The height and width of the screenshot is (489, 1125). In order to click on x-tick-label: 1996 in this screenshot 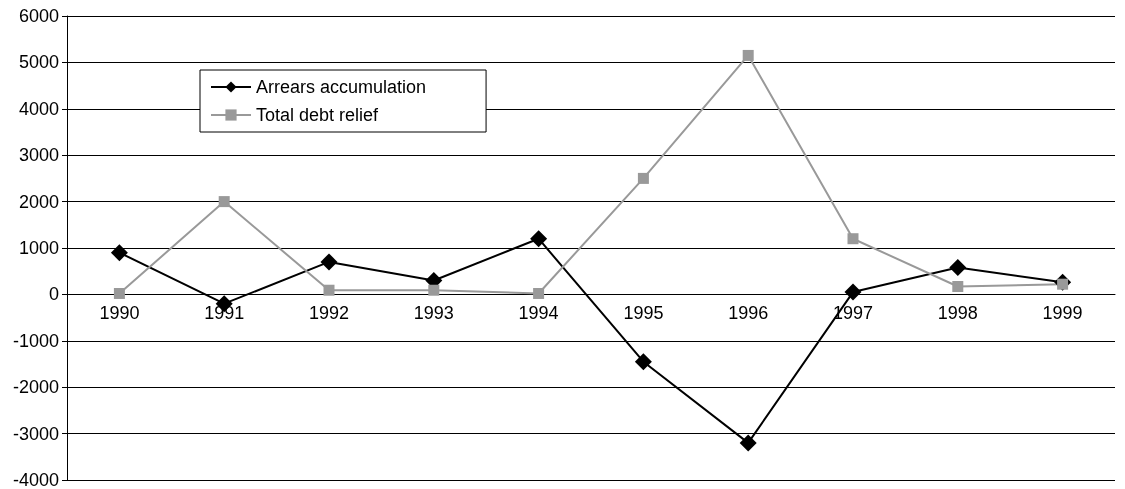, I will do `click(748, 313)`.